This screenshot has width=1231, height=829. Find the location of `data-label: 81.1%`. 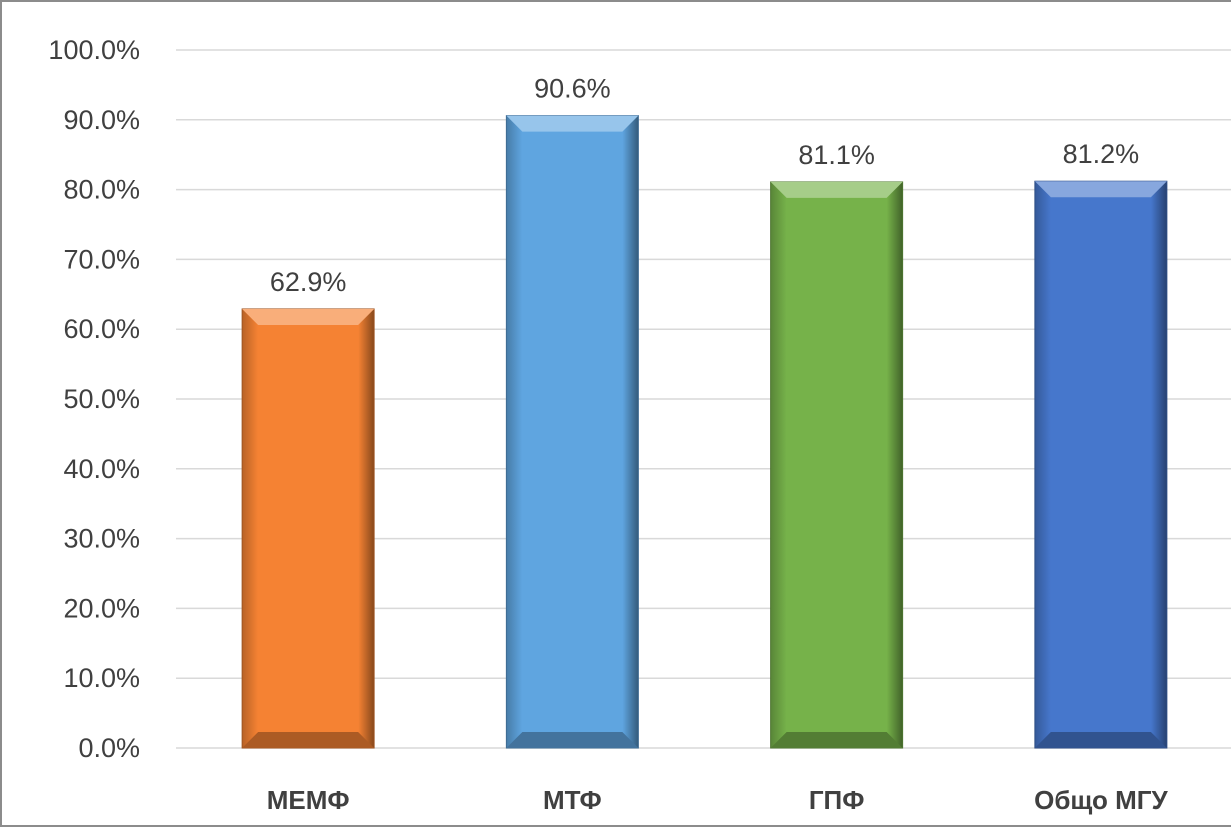

data-label: 81.1% is located at coordinates (836, 155).